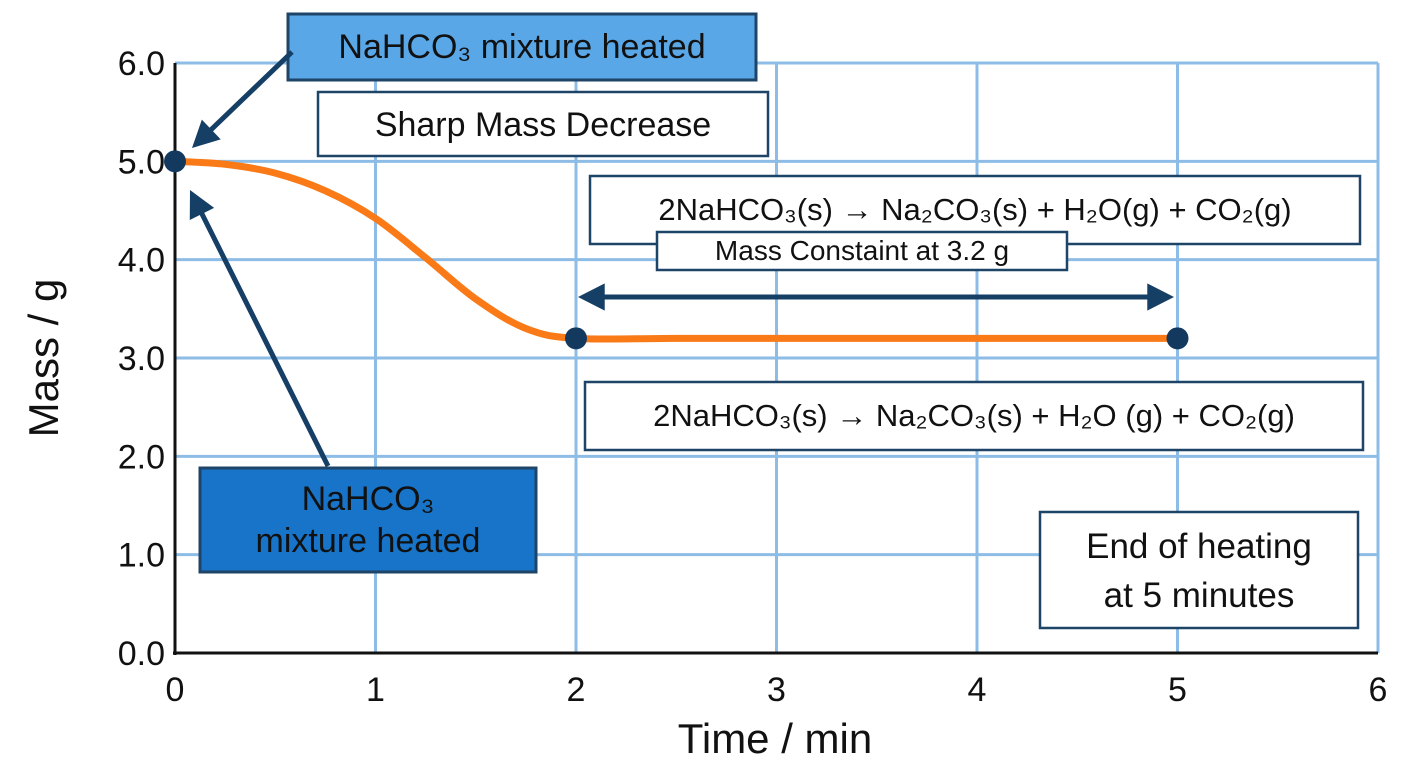  What do you see at coordinates (141, 162) in the screenshot?
I see `y-tick-label: 5.0` at bounding box center [141, 162].